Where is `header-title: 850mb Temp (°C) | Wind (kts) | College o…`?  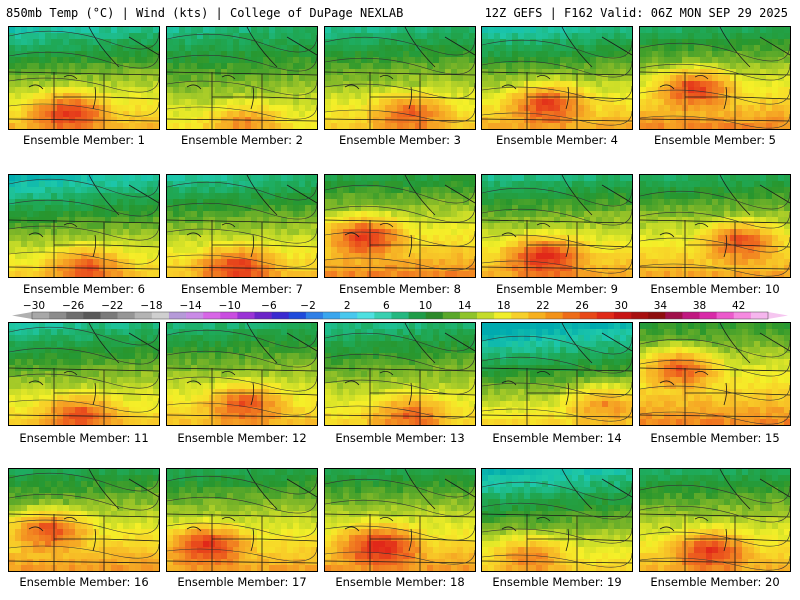 header-title: 850mb Temp (°C) | Wind (kts) | College o… is located at coordinates (205, 13).